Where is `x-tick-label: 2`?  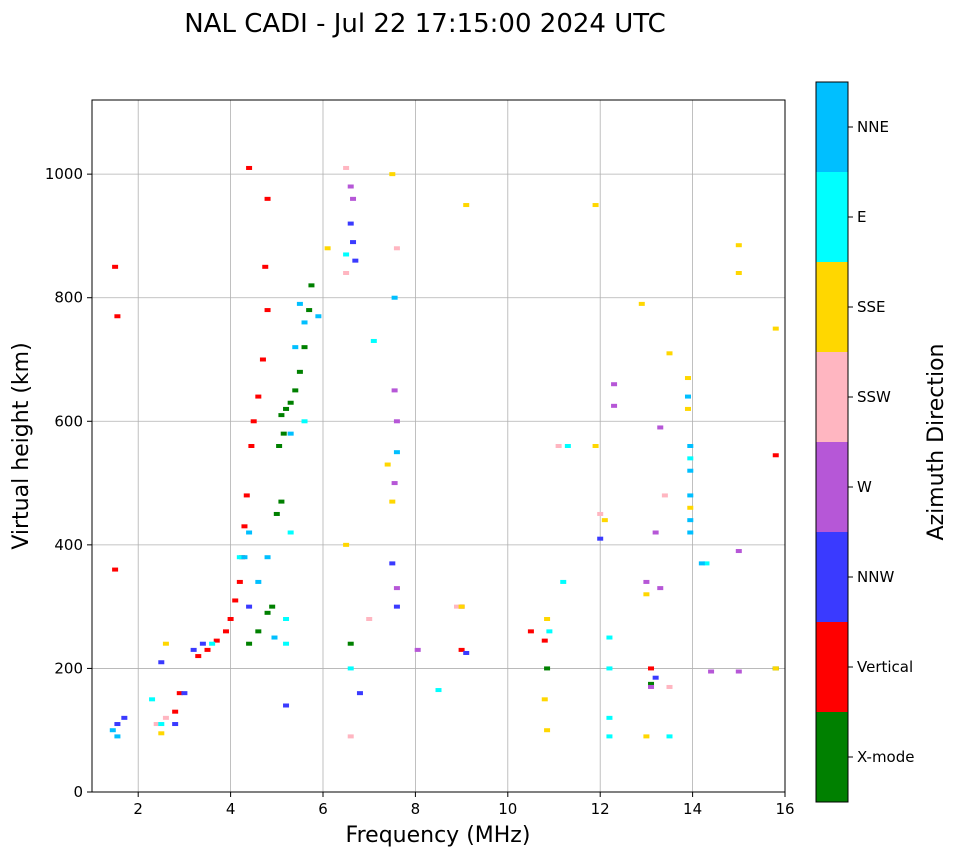 x-tick-label: 2 is located at coordinates (138, 809).